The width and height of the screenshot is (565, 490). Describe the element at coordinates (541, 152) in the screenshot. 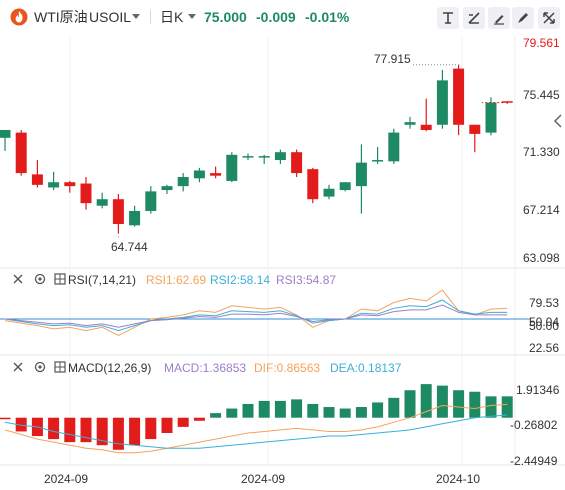

I see `price-axis-tick: 71.330` at that location.